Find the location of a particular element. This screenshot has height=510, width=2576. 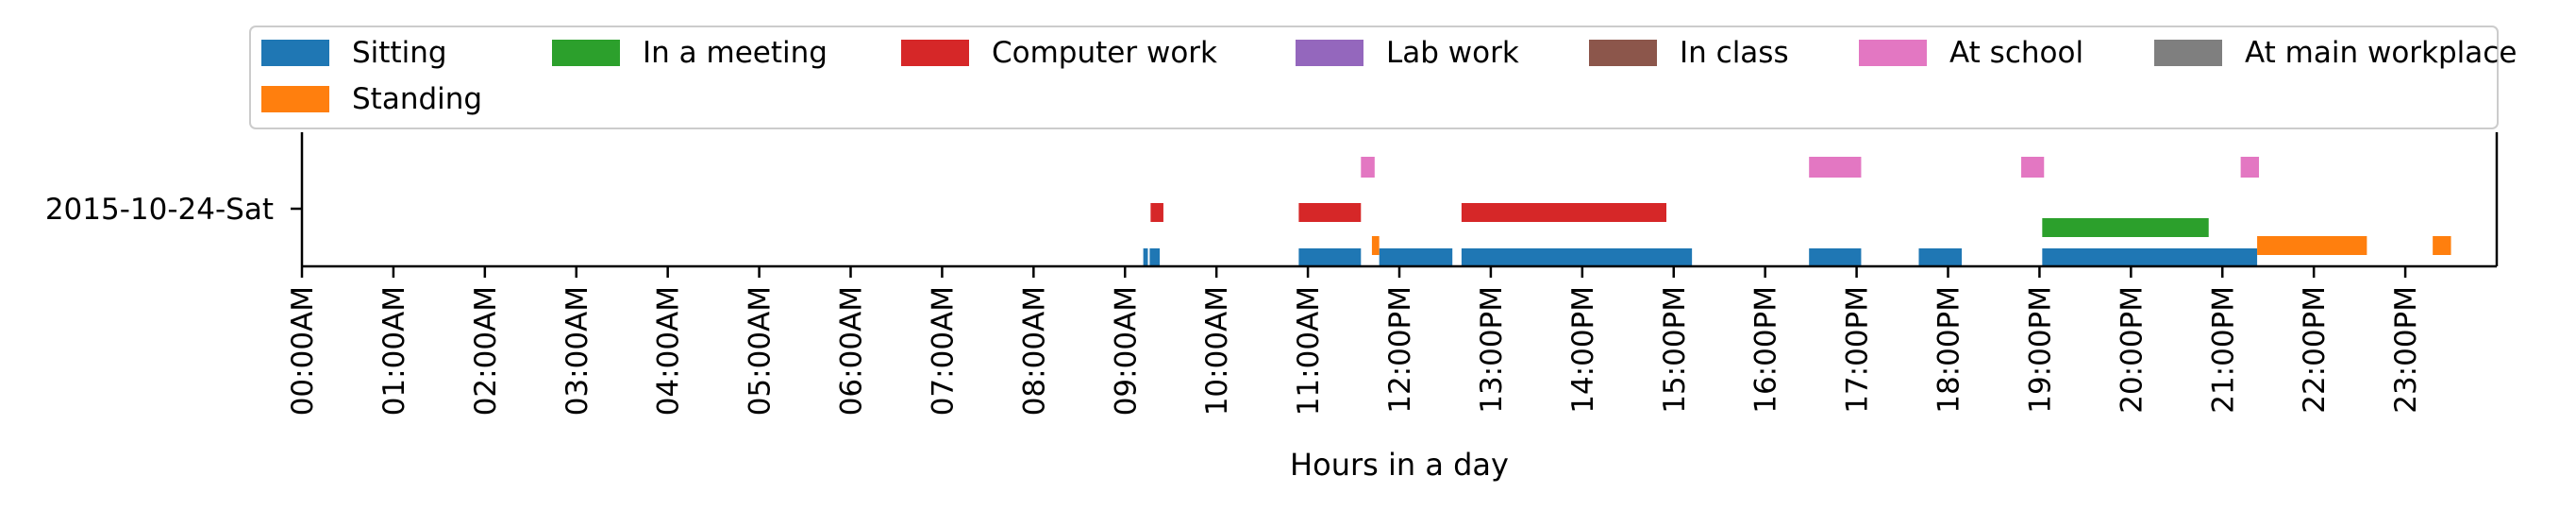

x-tick-label: 15:00PM is located at coordinates (1675, 350).